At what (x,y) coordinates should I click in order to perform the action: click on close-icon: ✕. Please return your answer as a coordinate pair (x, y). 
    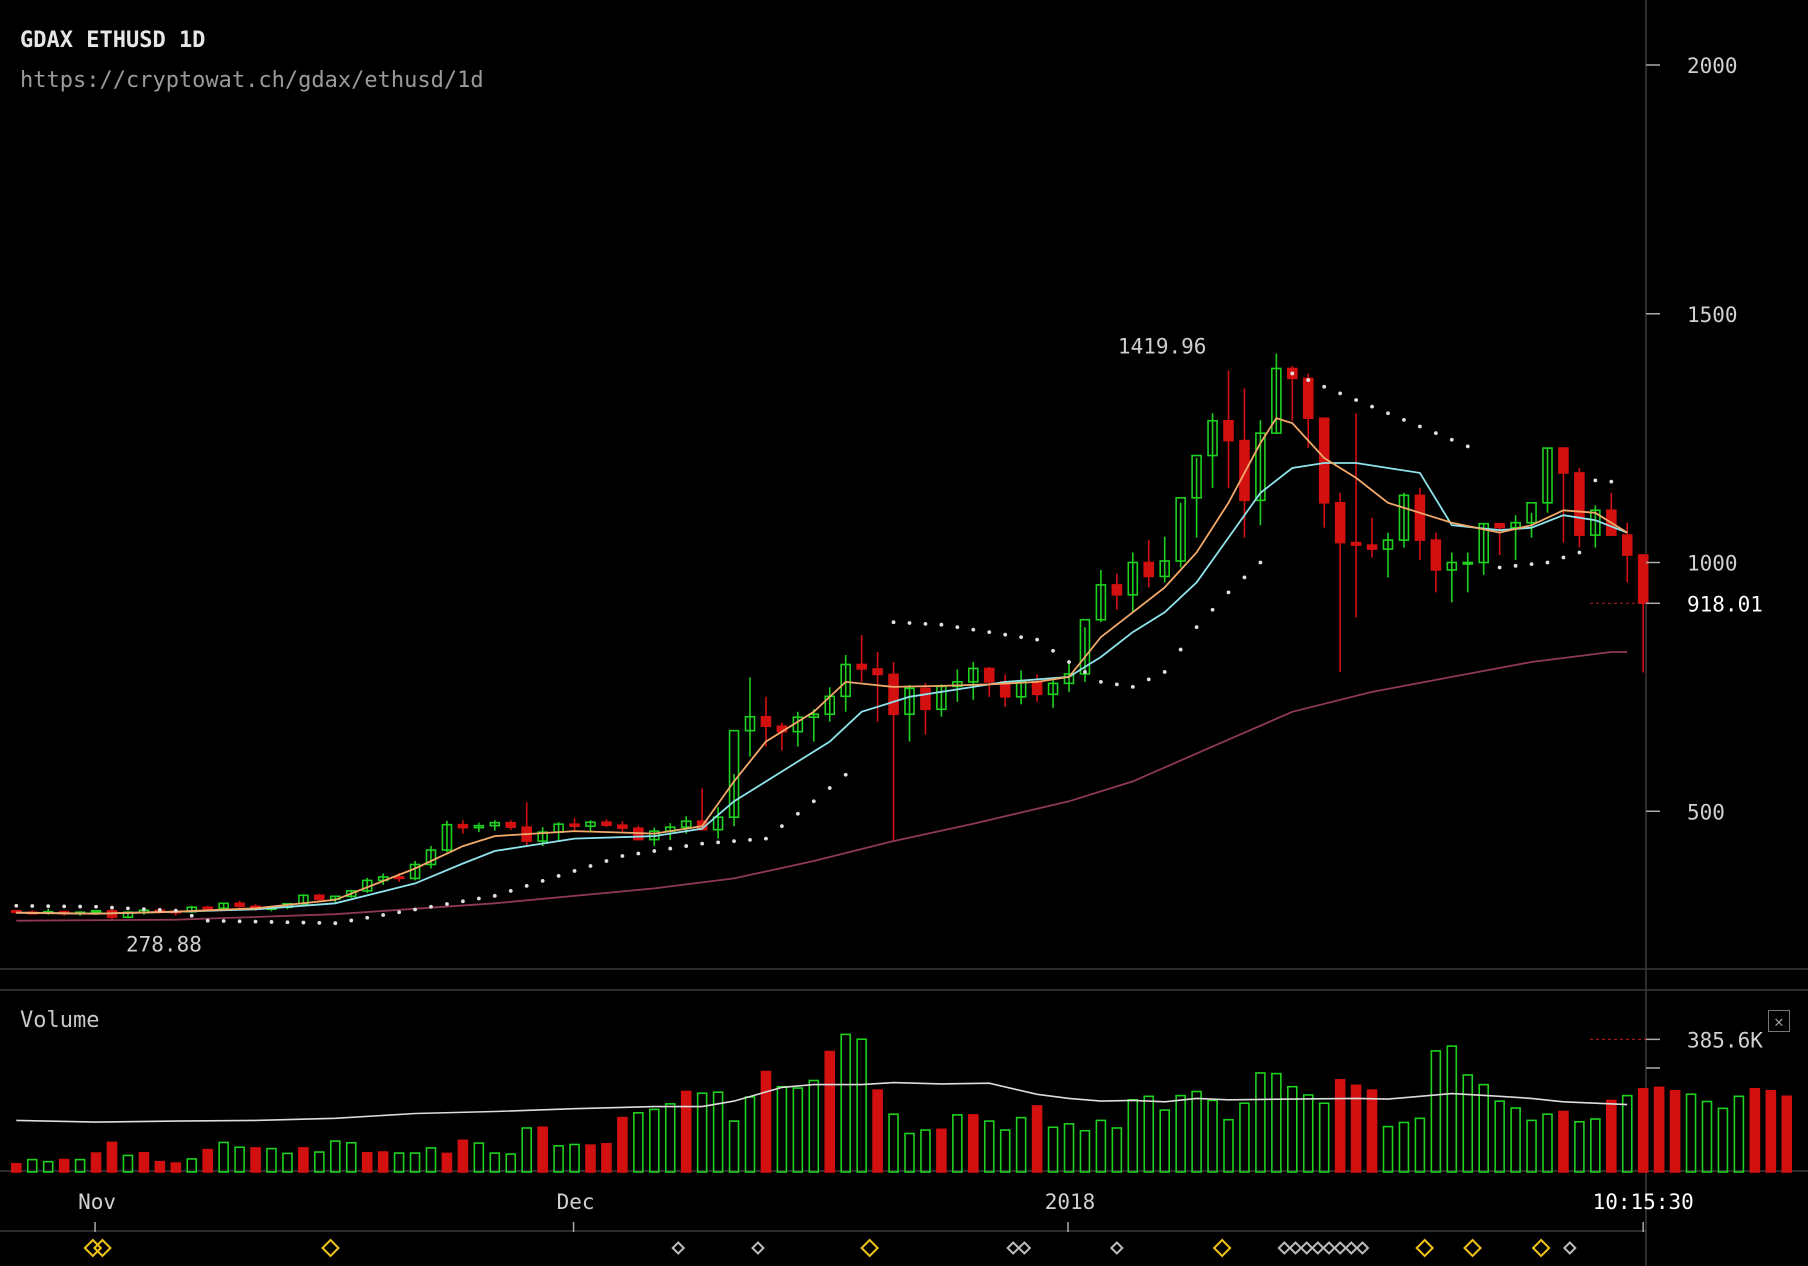
    Looking at the image, I should click on (1779, 1021).